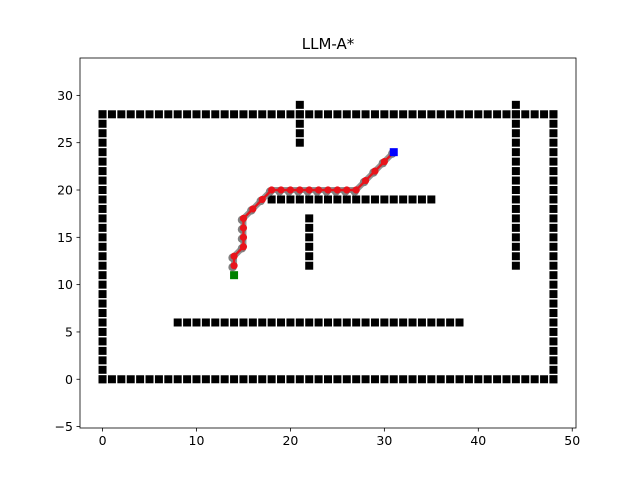 The width and height of the screenshot is (640, 480). What do you see at coordinates (572, 440) in the screenshot?
I see `x-tick-label: 50` at bounding box center [572, 440].